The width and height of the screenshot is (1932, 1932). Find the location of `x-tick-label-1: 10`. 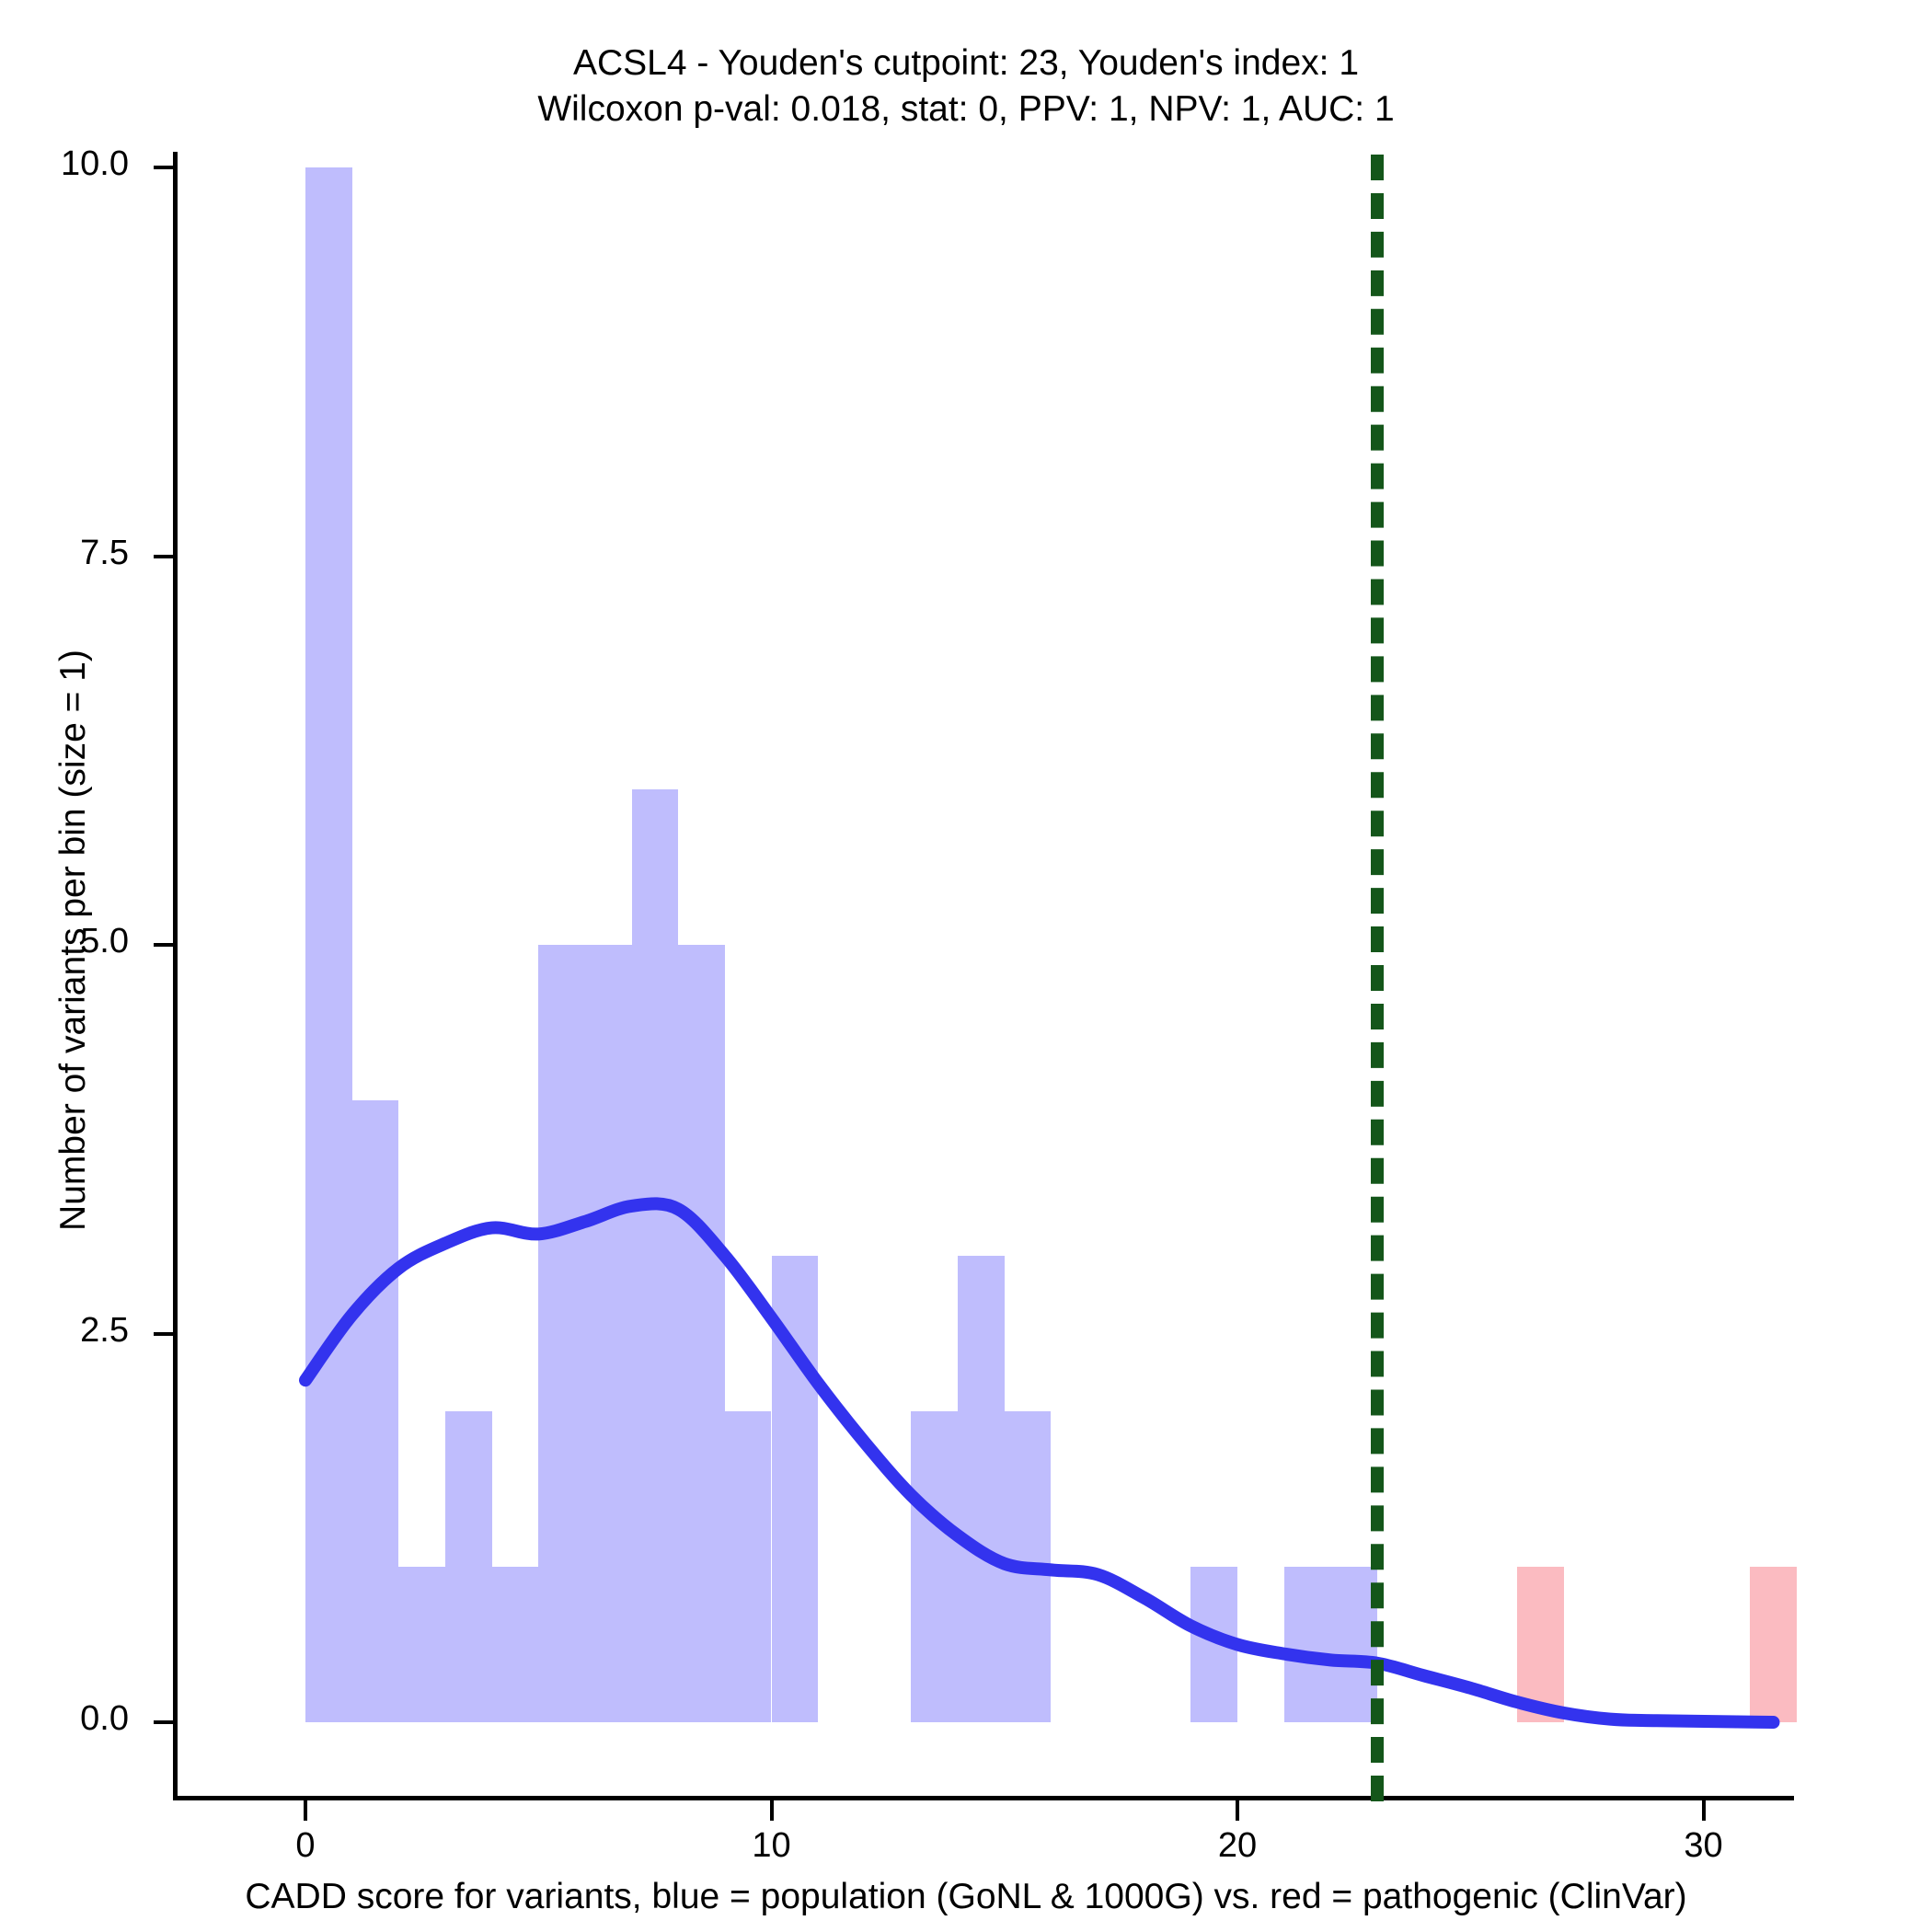

x-tick-label-1: 10 is located at coordinates (771, 1845).